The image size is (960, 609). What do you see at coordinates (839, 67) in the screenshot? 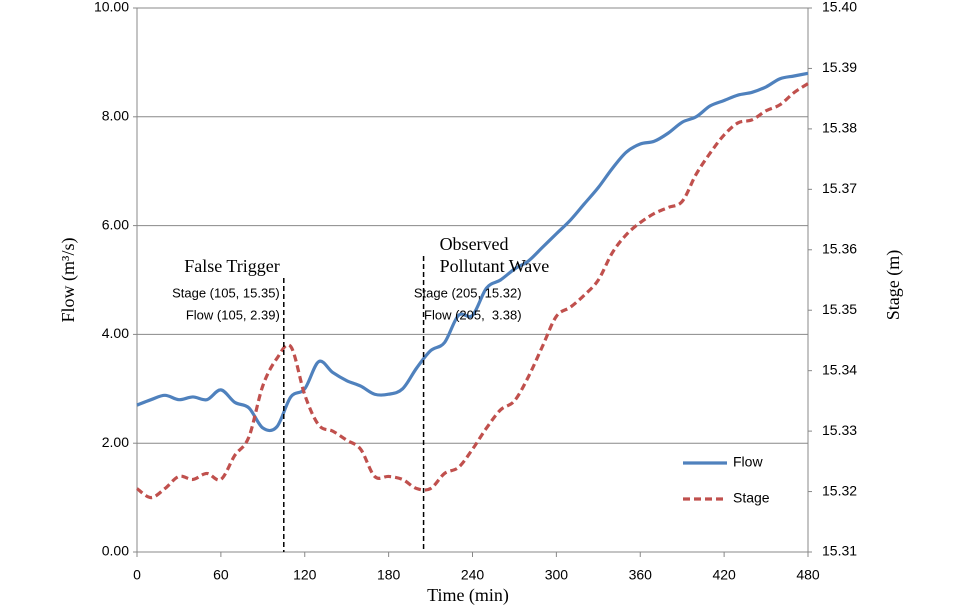
I see `y2-tick-label: 15.39` at bounding box center [839, 67].